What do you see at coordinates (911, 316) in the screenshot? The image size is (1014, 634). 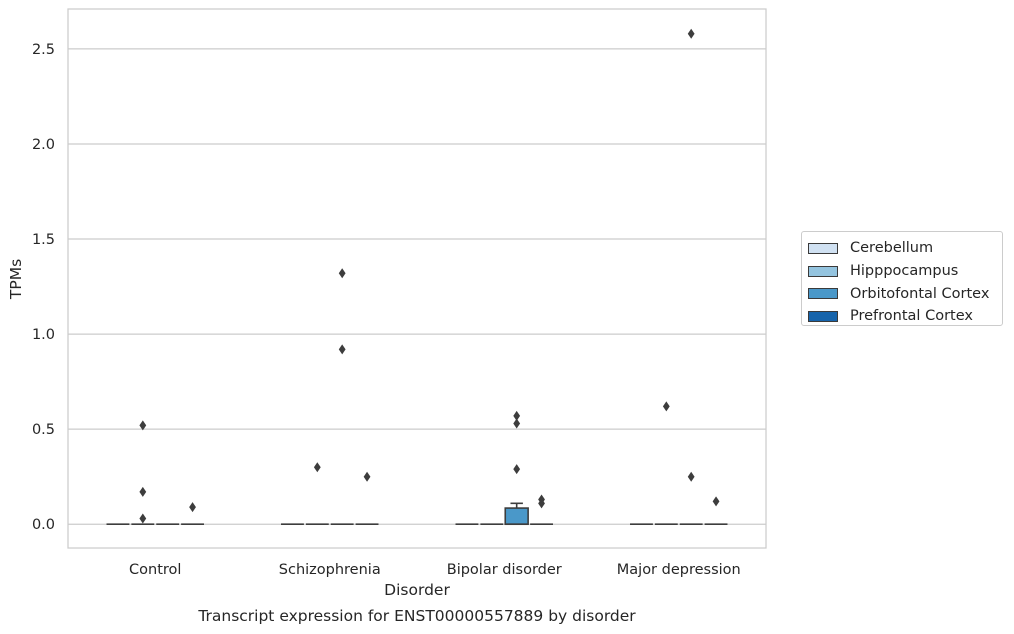 I see `legend-label: Prefrontal Cortex` at bounding box center [911, 316].